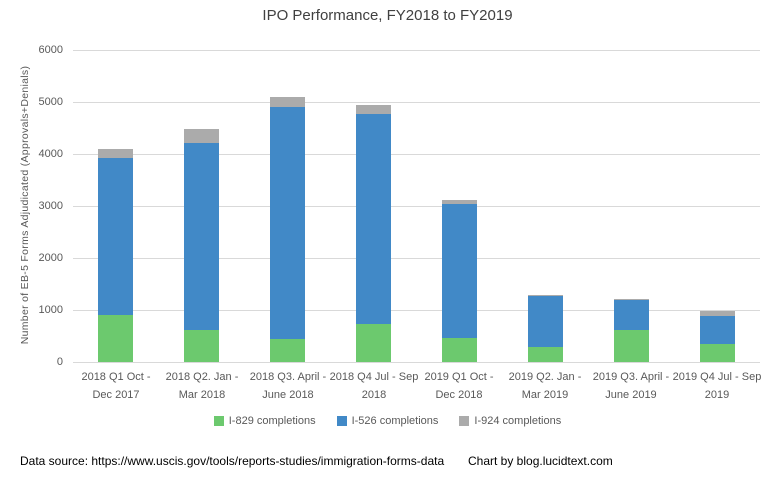  Describe the element at coordinates (631, 395) in the screenshot. I see `x-tick-label-line: June 2019` at that location.